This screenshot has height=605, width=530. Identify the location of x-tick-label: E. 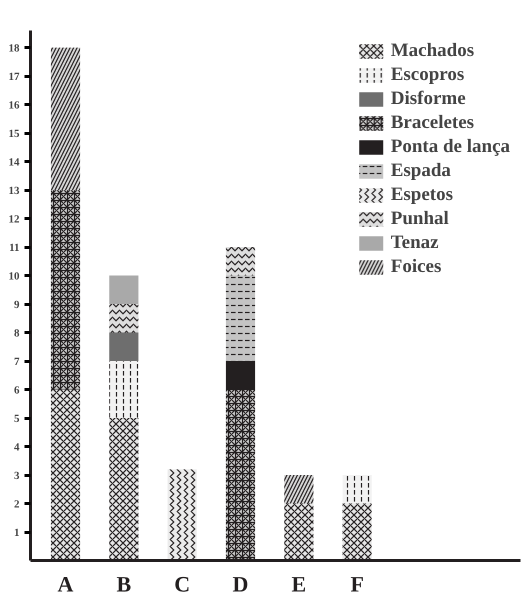
(298, 584).